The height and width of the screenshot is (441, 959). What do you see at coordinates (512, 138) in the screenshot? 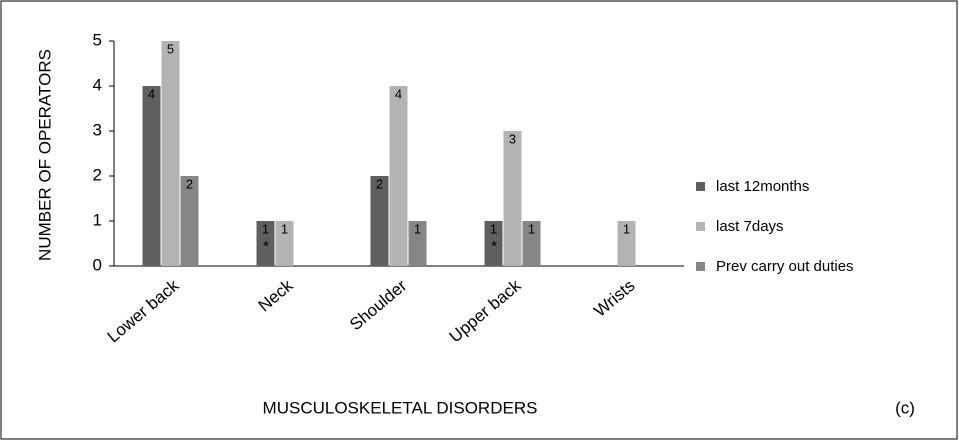
I see `data-label: 3` at bounding box center [512, 138].